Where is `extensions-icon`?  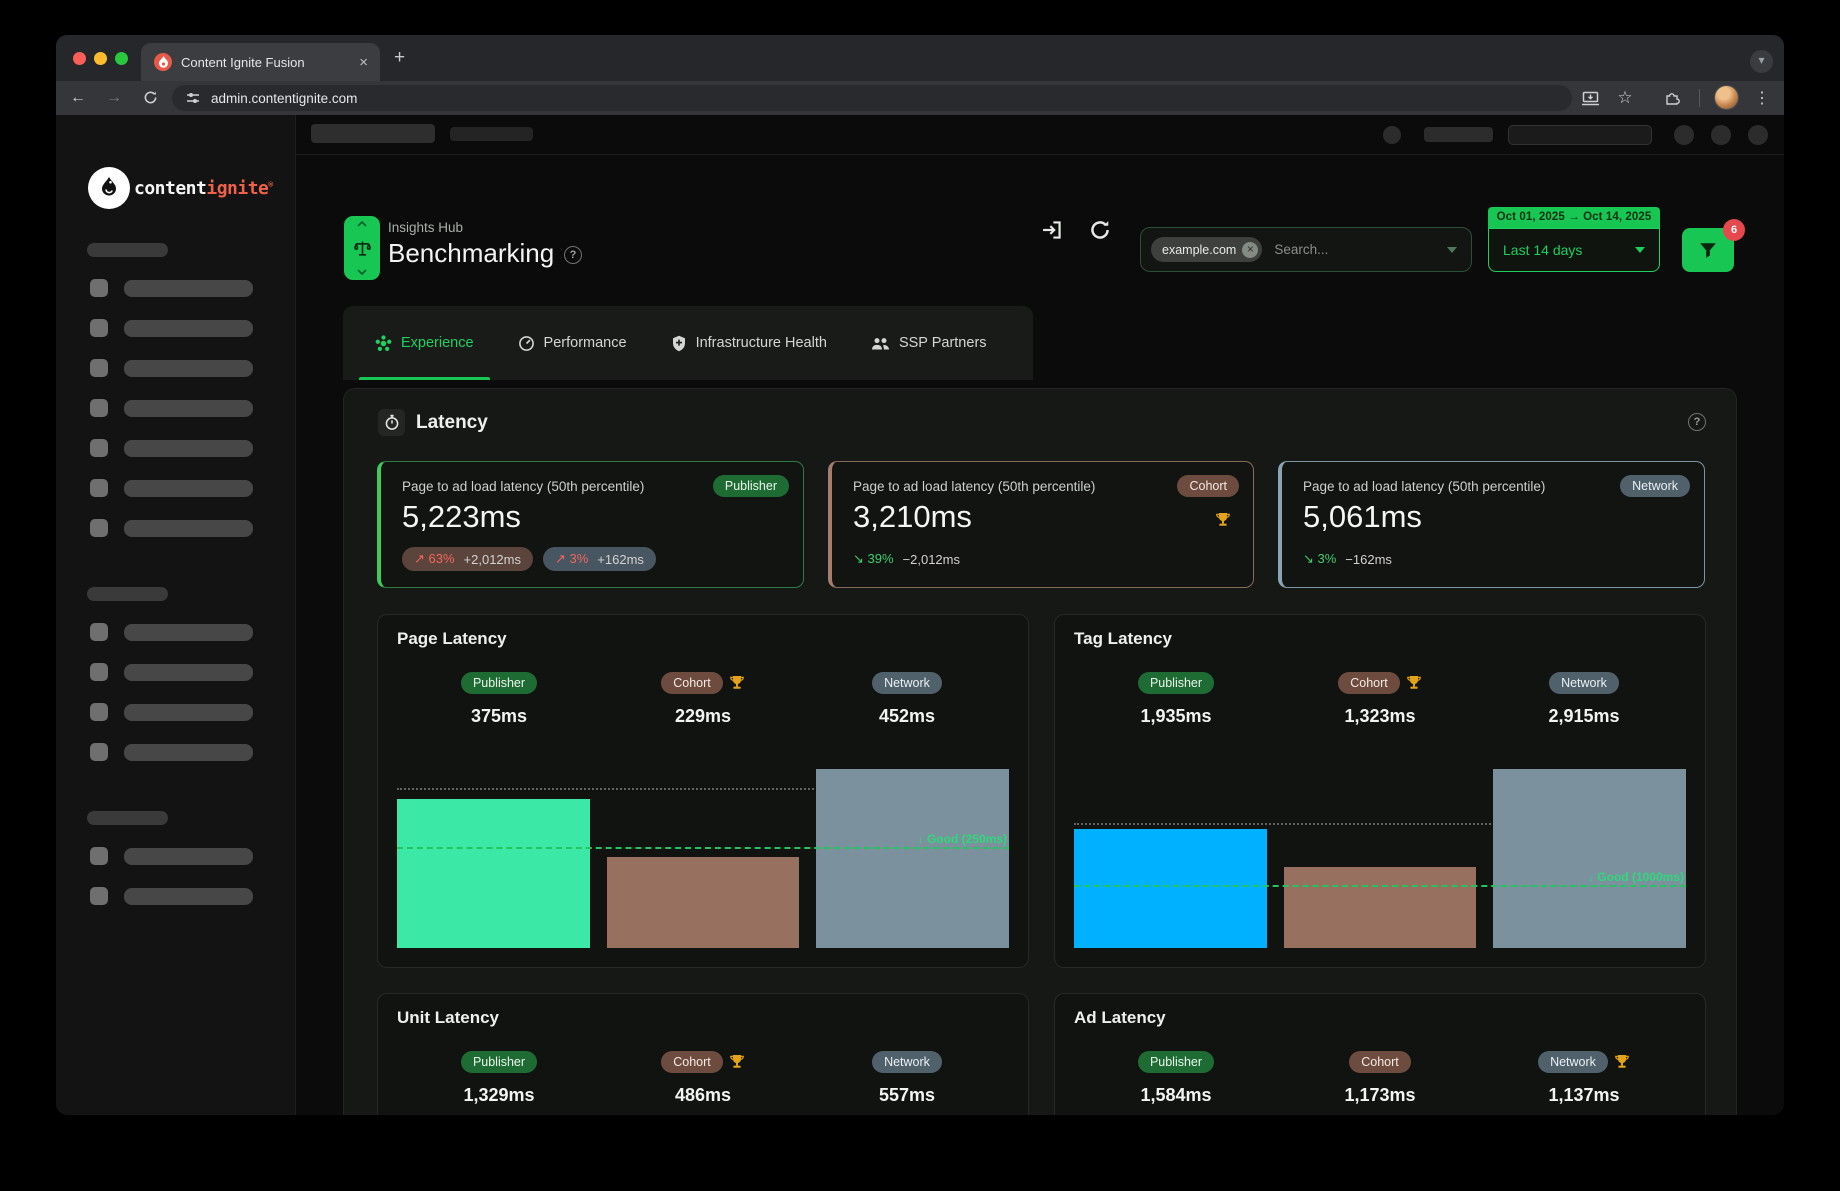 extensions-icon is located at coordinates (1672, 98).